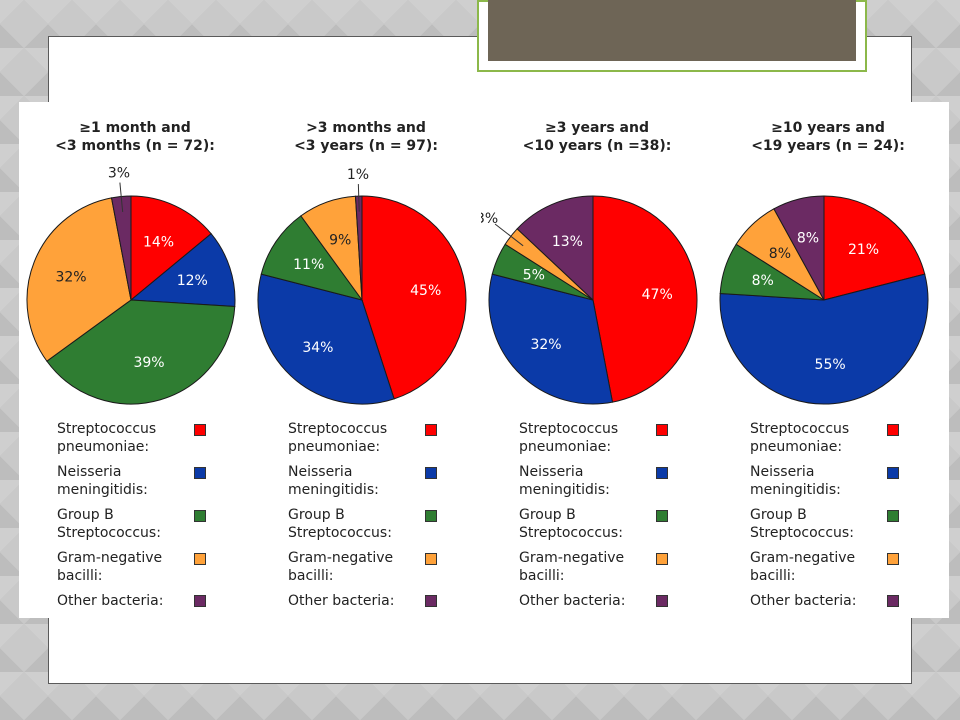 This screenshot has height=720, width=960. I want to click on title-bar, so click(672, 30).